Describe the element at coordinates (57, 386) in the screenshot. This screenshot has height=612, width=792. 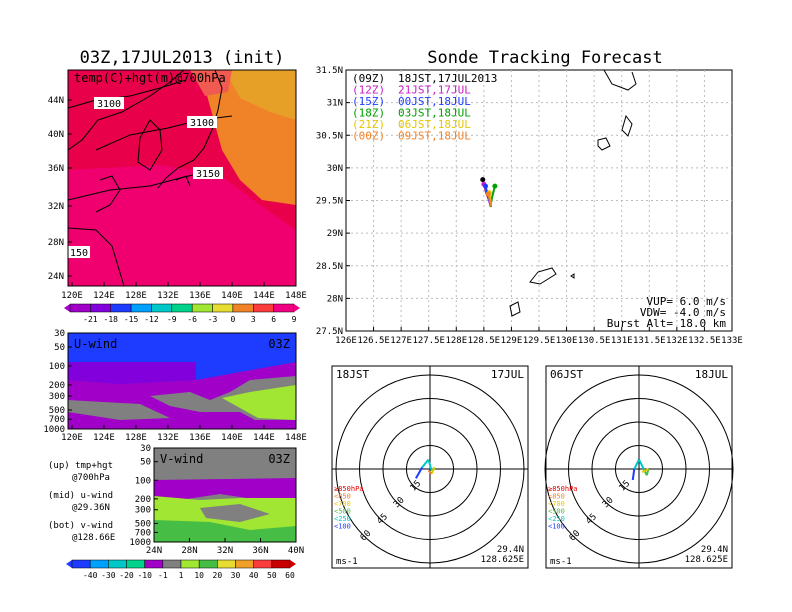
I see `u-wind-p-label: 200` at that location.